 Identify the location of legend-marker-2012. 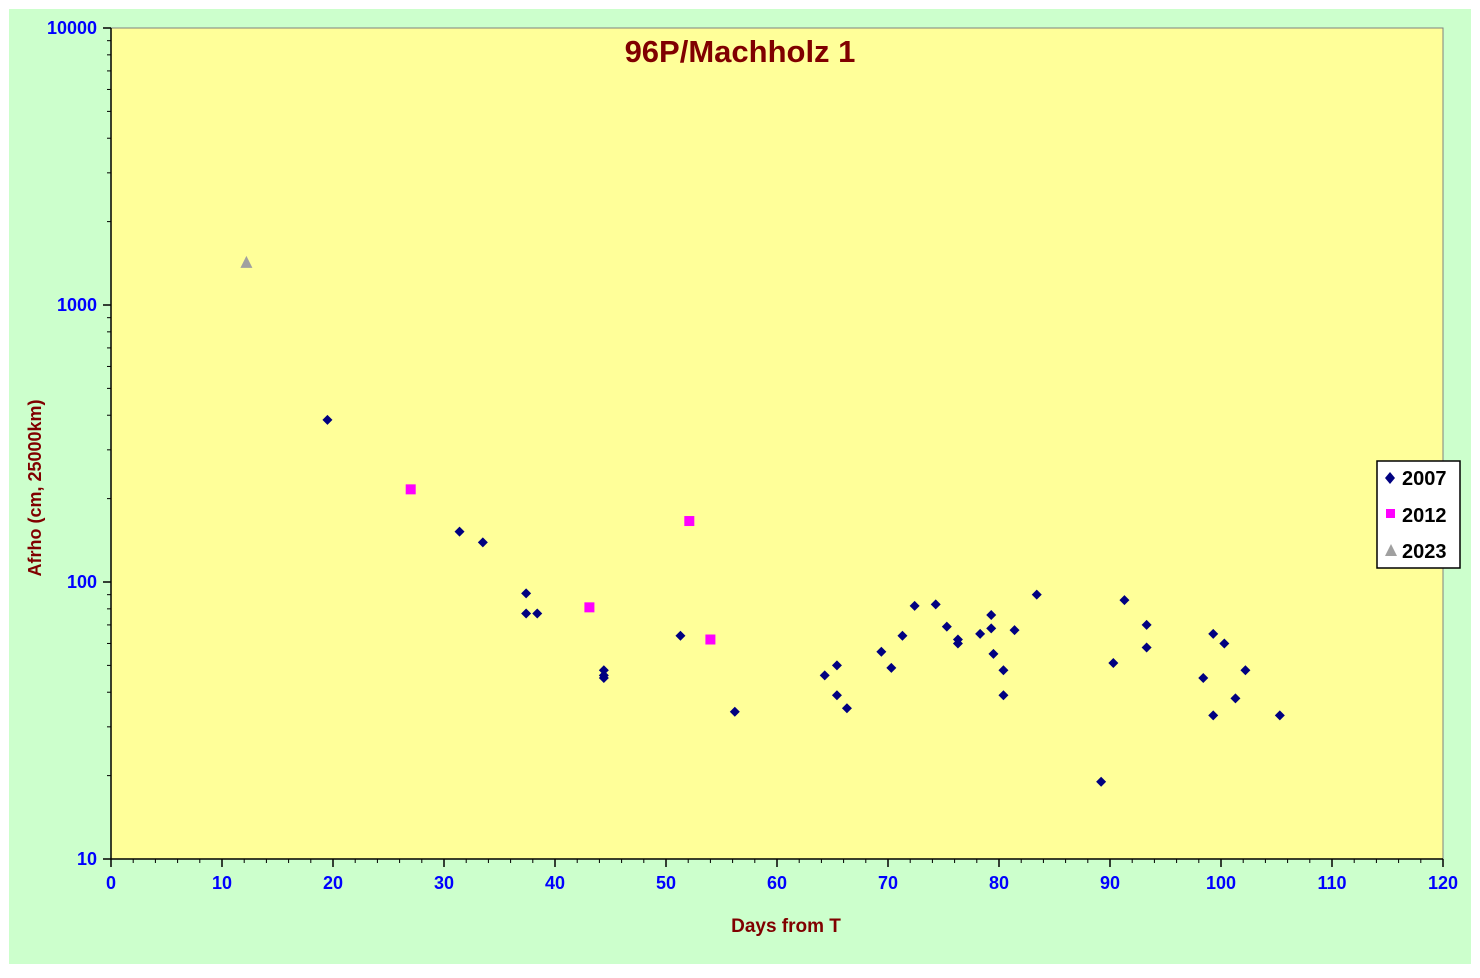
(1390, 513).